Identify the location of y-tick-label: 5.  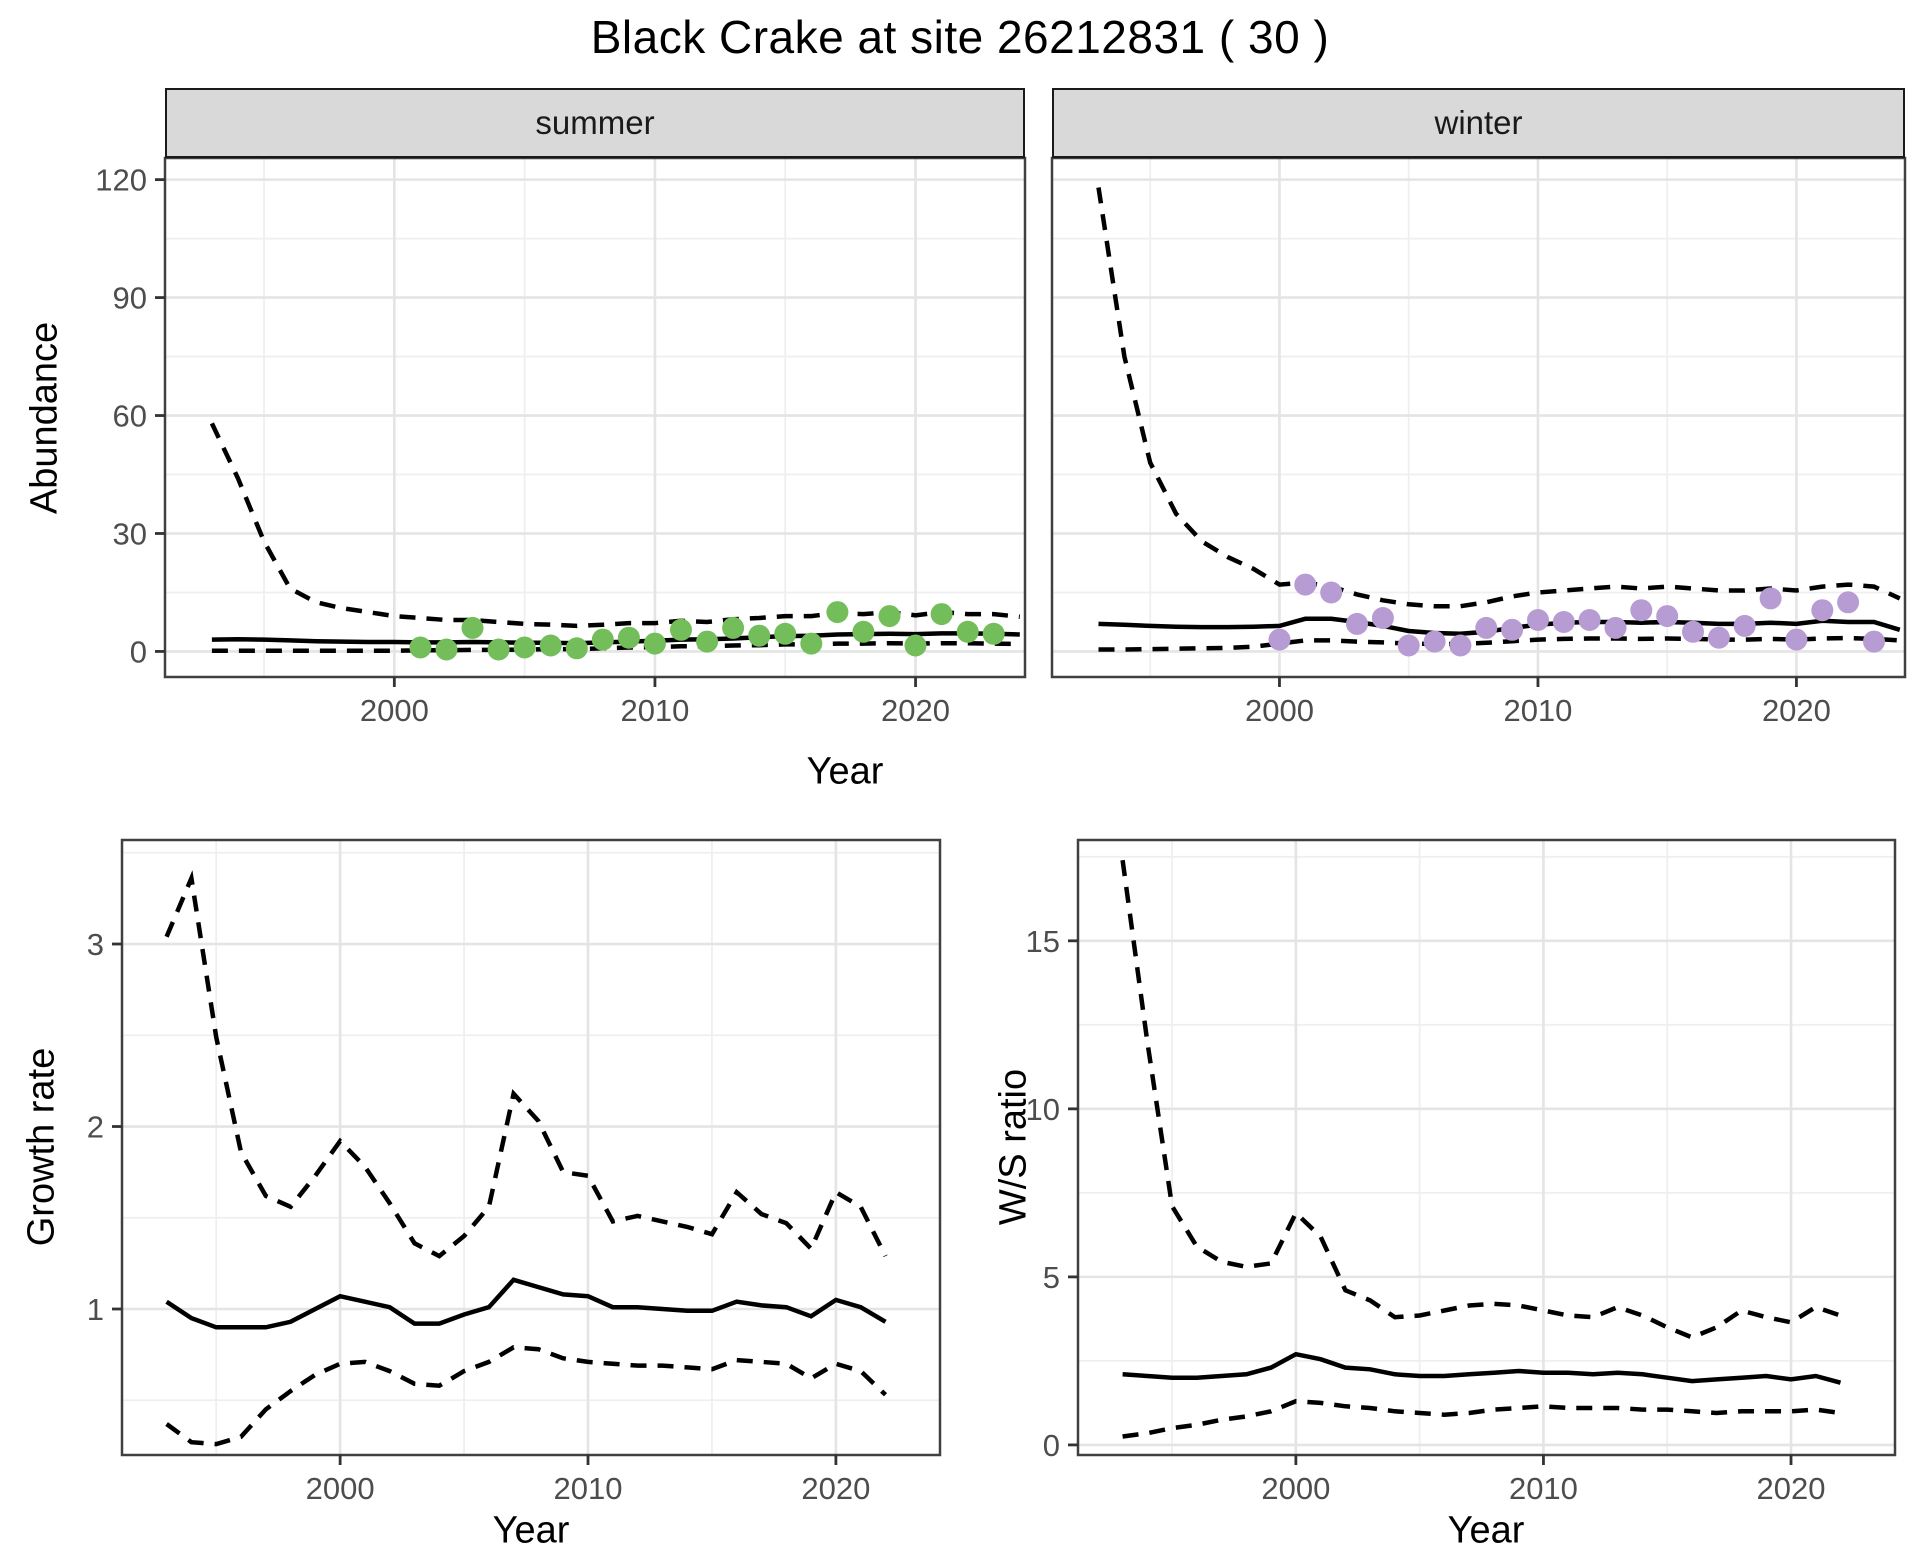
(1051, 1277).